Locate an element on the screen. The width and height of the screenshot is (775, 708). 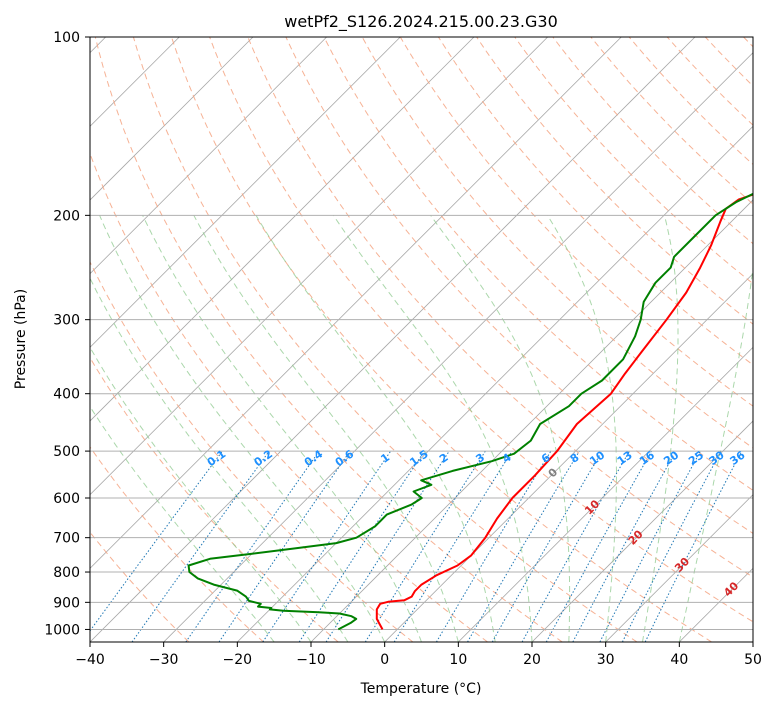
y-tick-label: 200 is located at coordinates (66, 216).